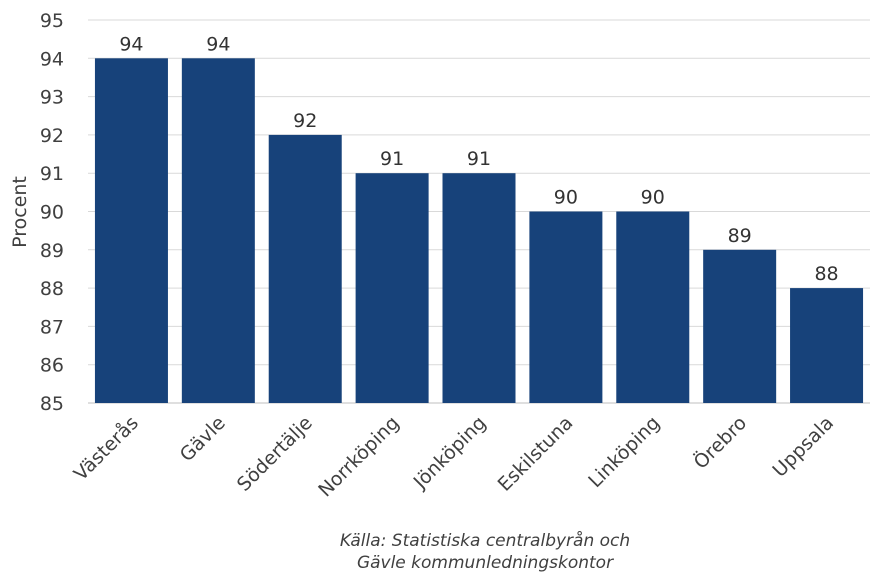 The image size is (870, 574). What do you see at coordinates (624, 452) in the screenshot?
I see `x-tick-label: Linköping` at bounding box center [624, 452].